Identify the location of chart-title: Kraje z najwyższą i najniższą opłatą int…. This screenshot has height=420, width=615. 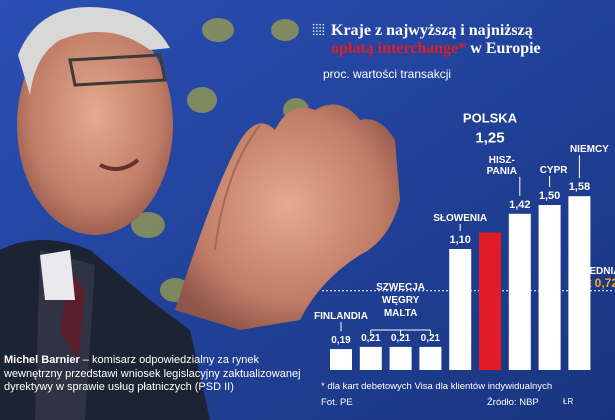
(460, 40).